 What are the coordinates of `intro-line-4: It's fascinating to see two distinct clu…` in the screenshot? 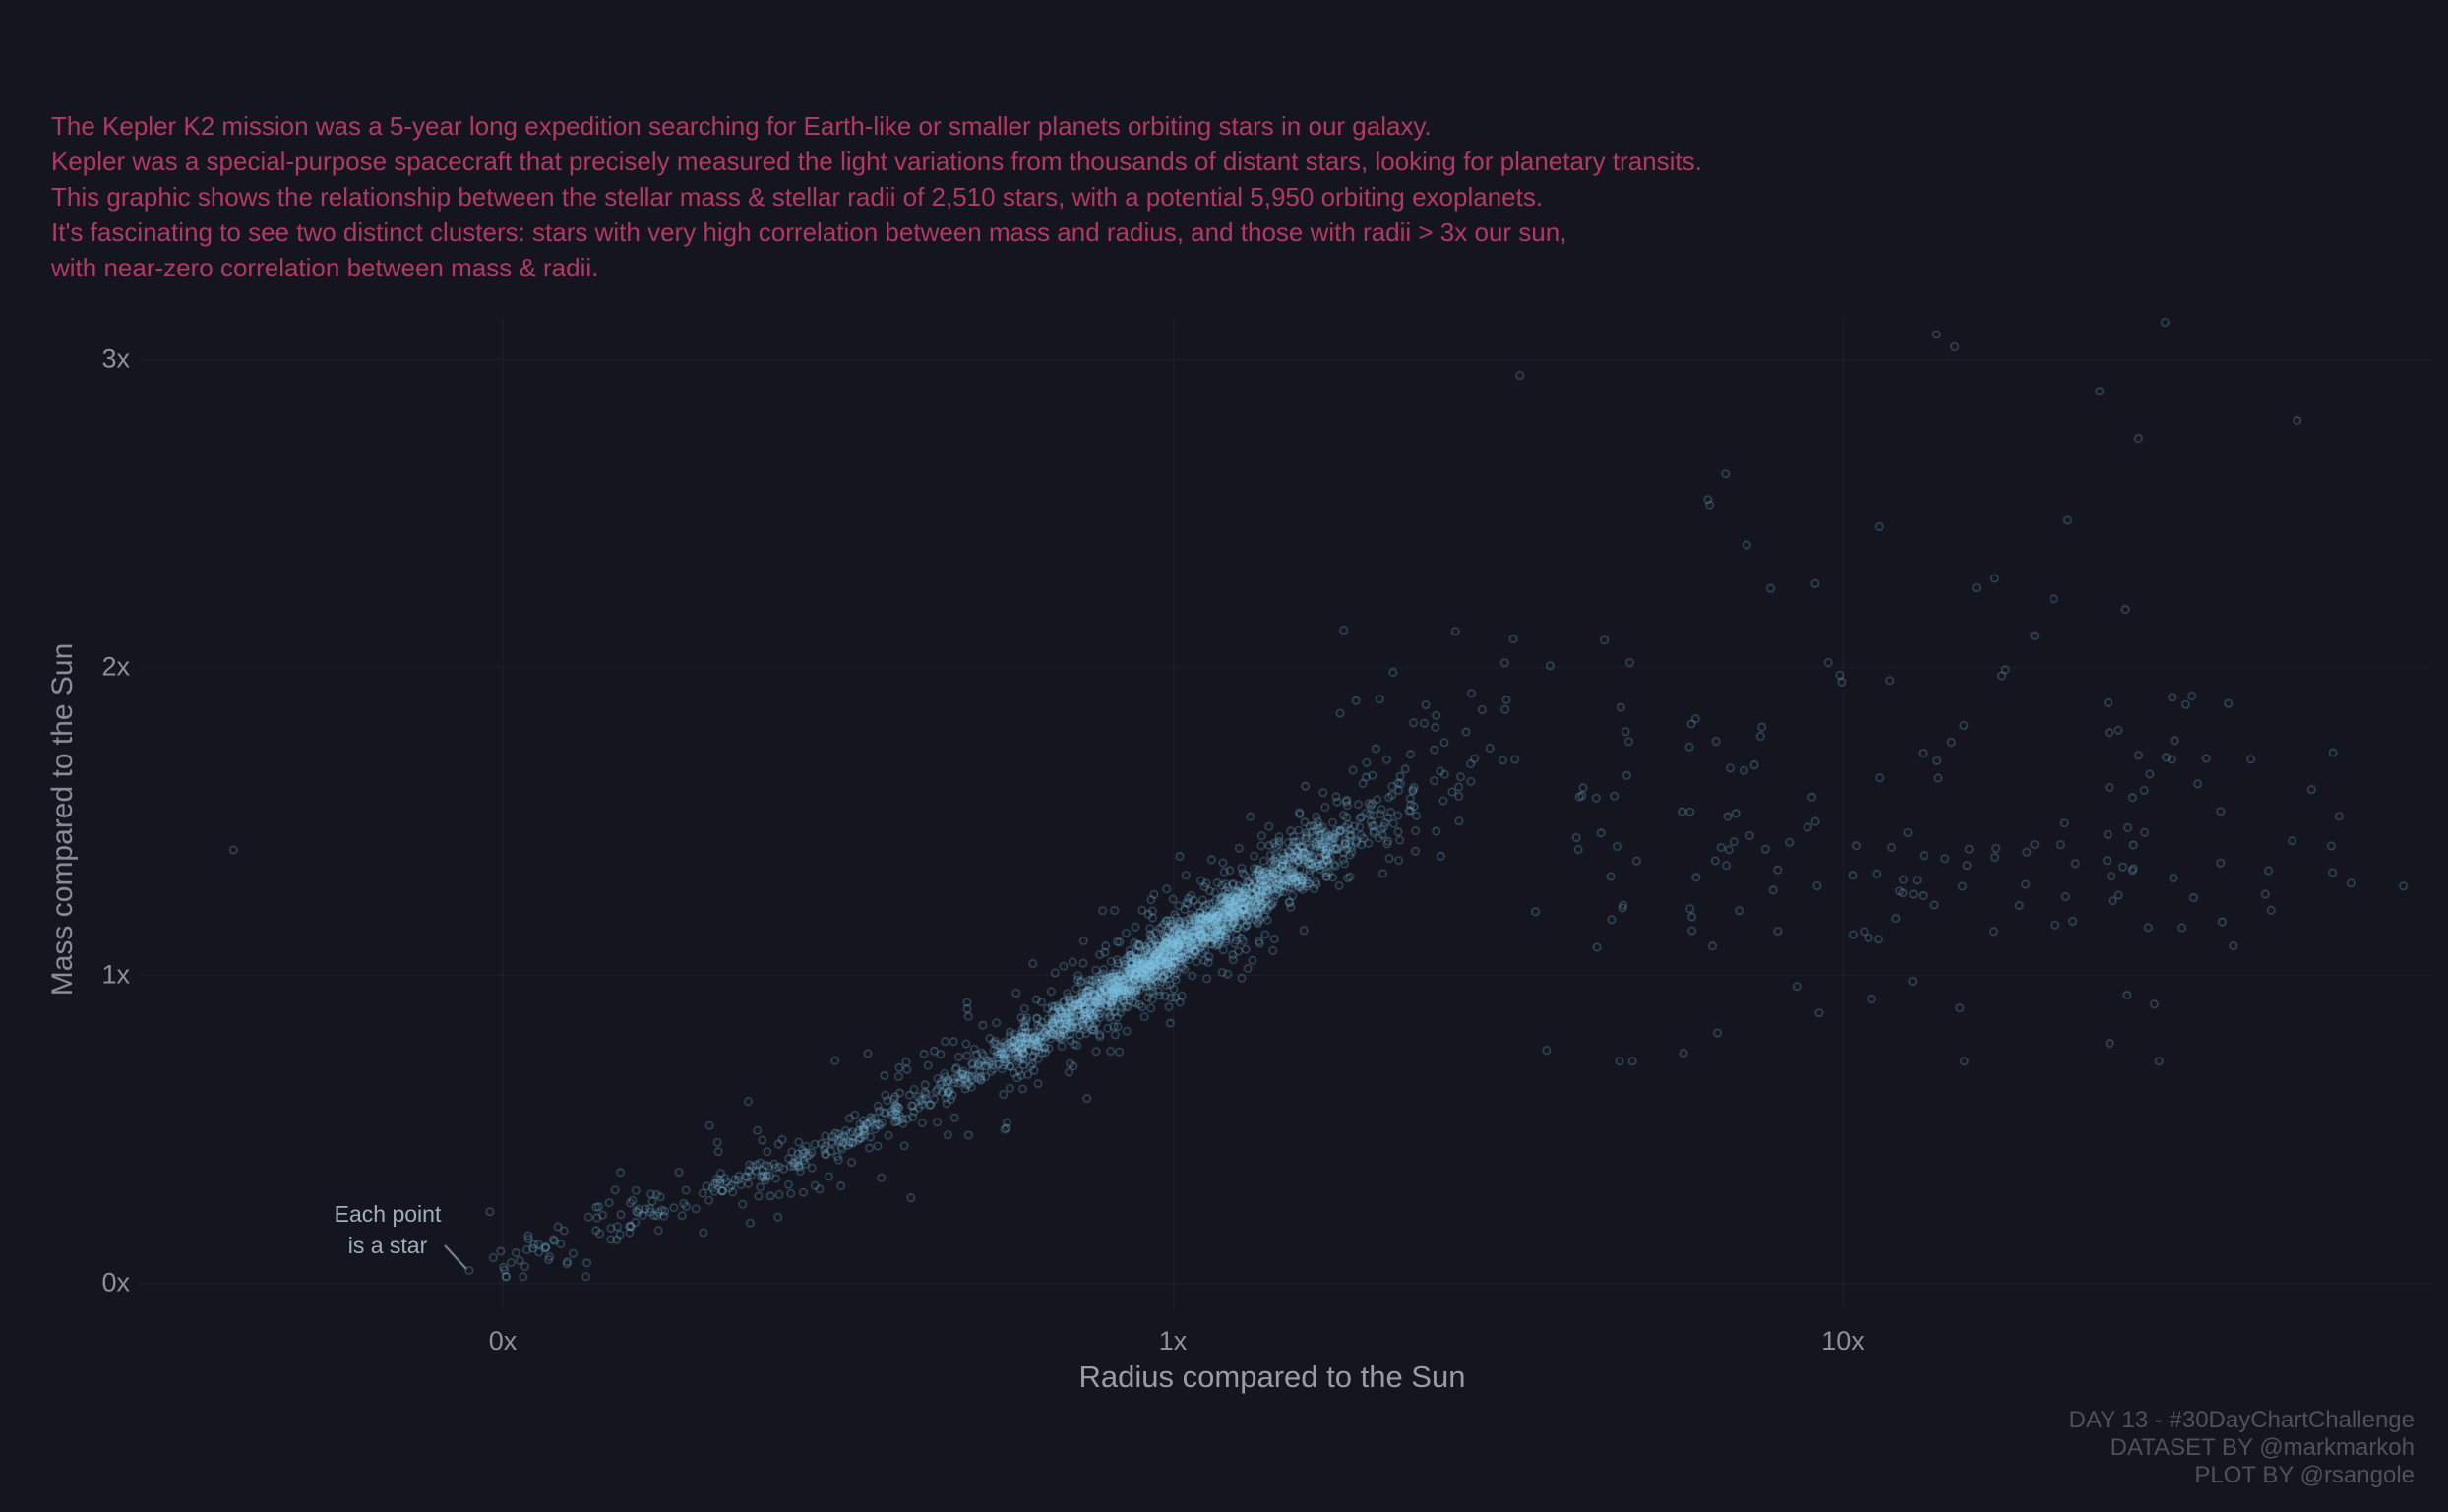 It's located at (809, 232).